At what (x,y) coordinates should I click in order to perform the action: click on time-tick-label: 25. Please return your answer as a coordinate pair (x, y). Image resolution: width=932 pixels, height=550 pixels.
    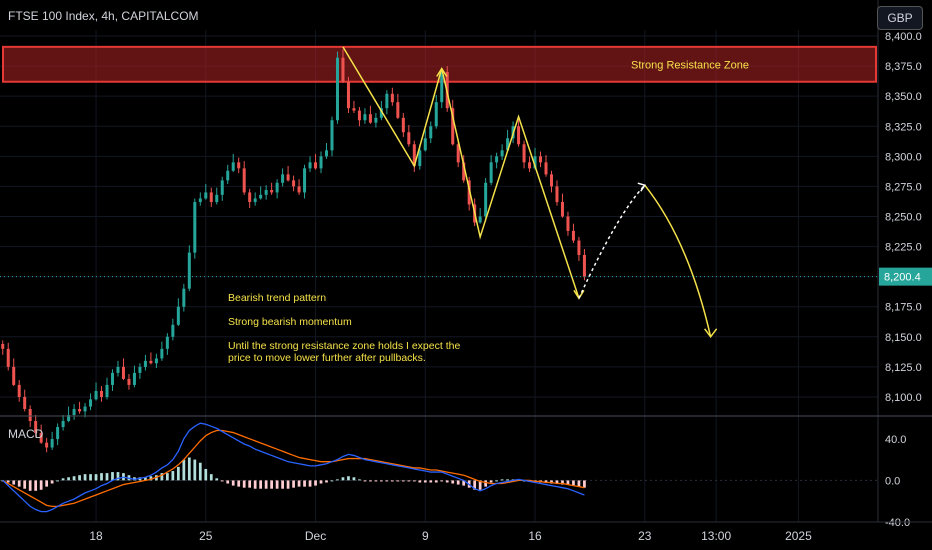
    Looking at the image, I should click on (206, 536).